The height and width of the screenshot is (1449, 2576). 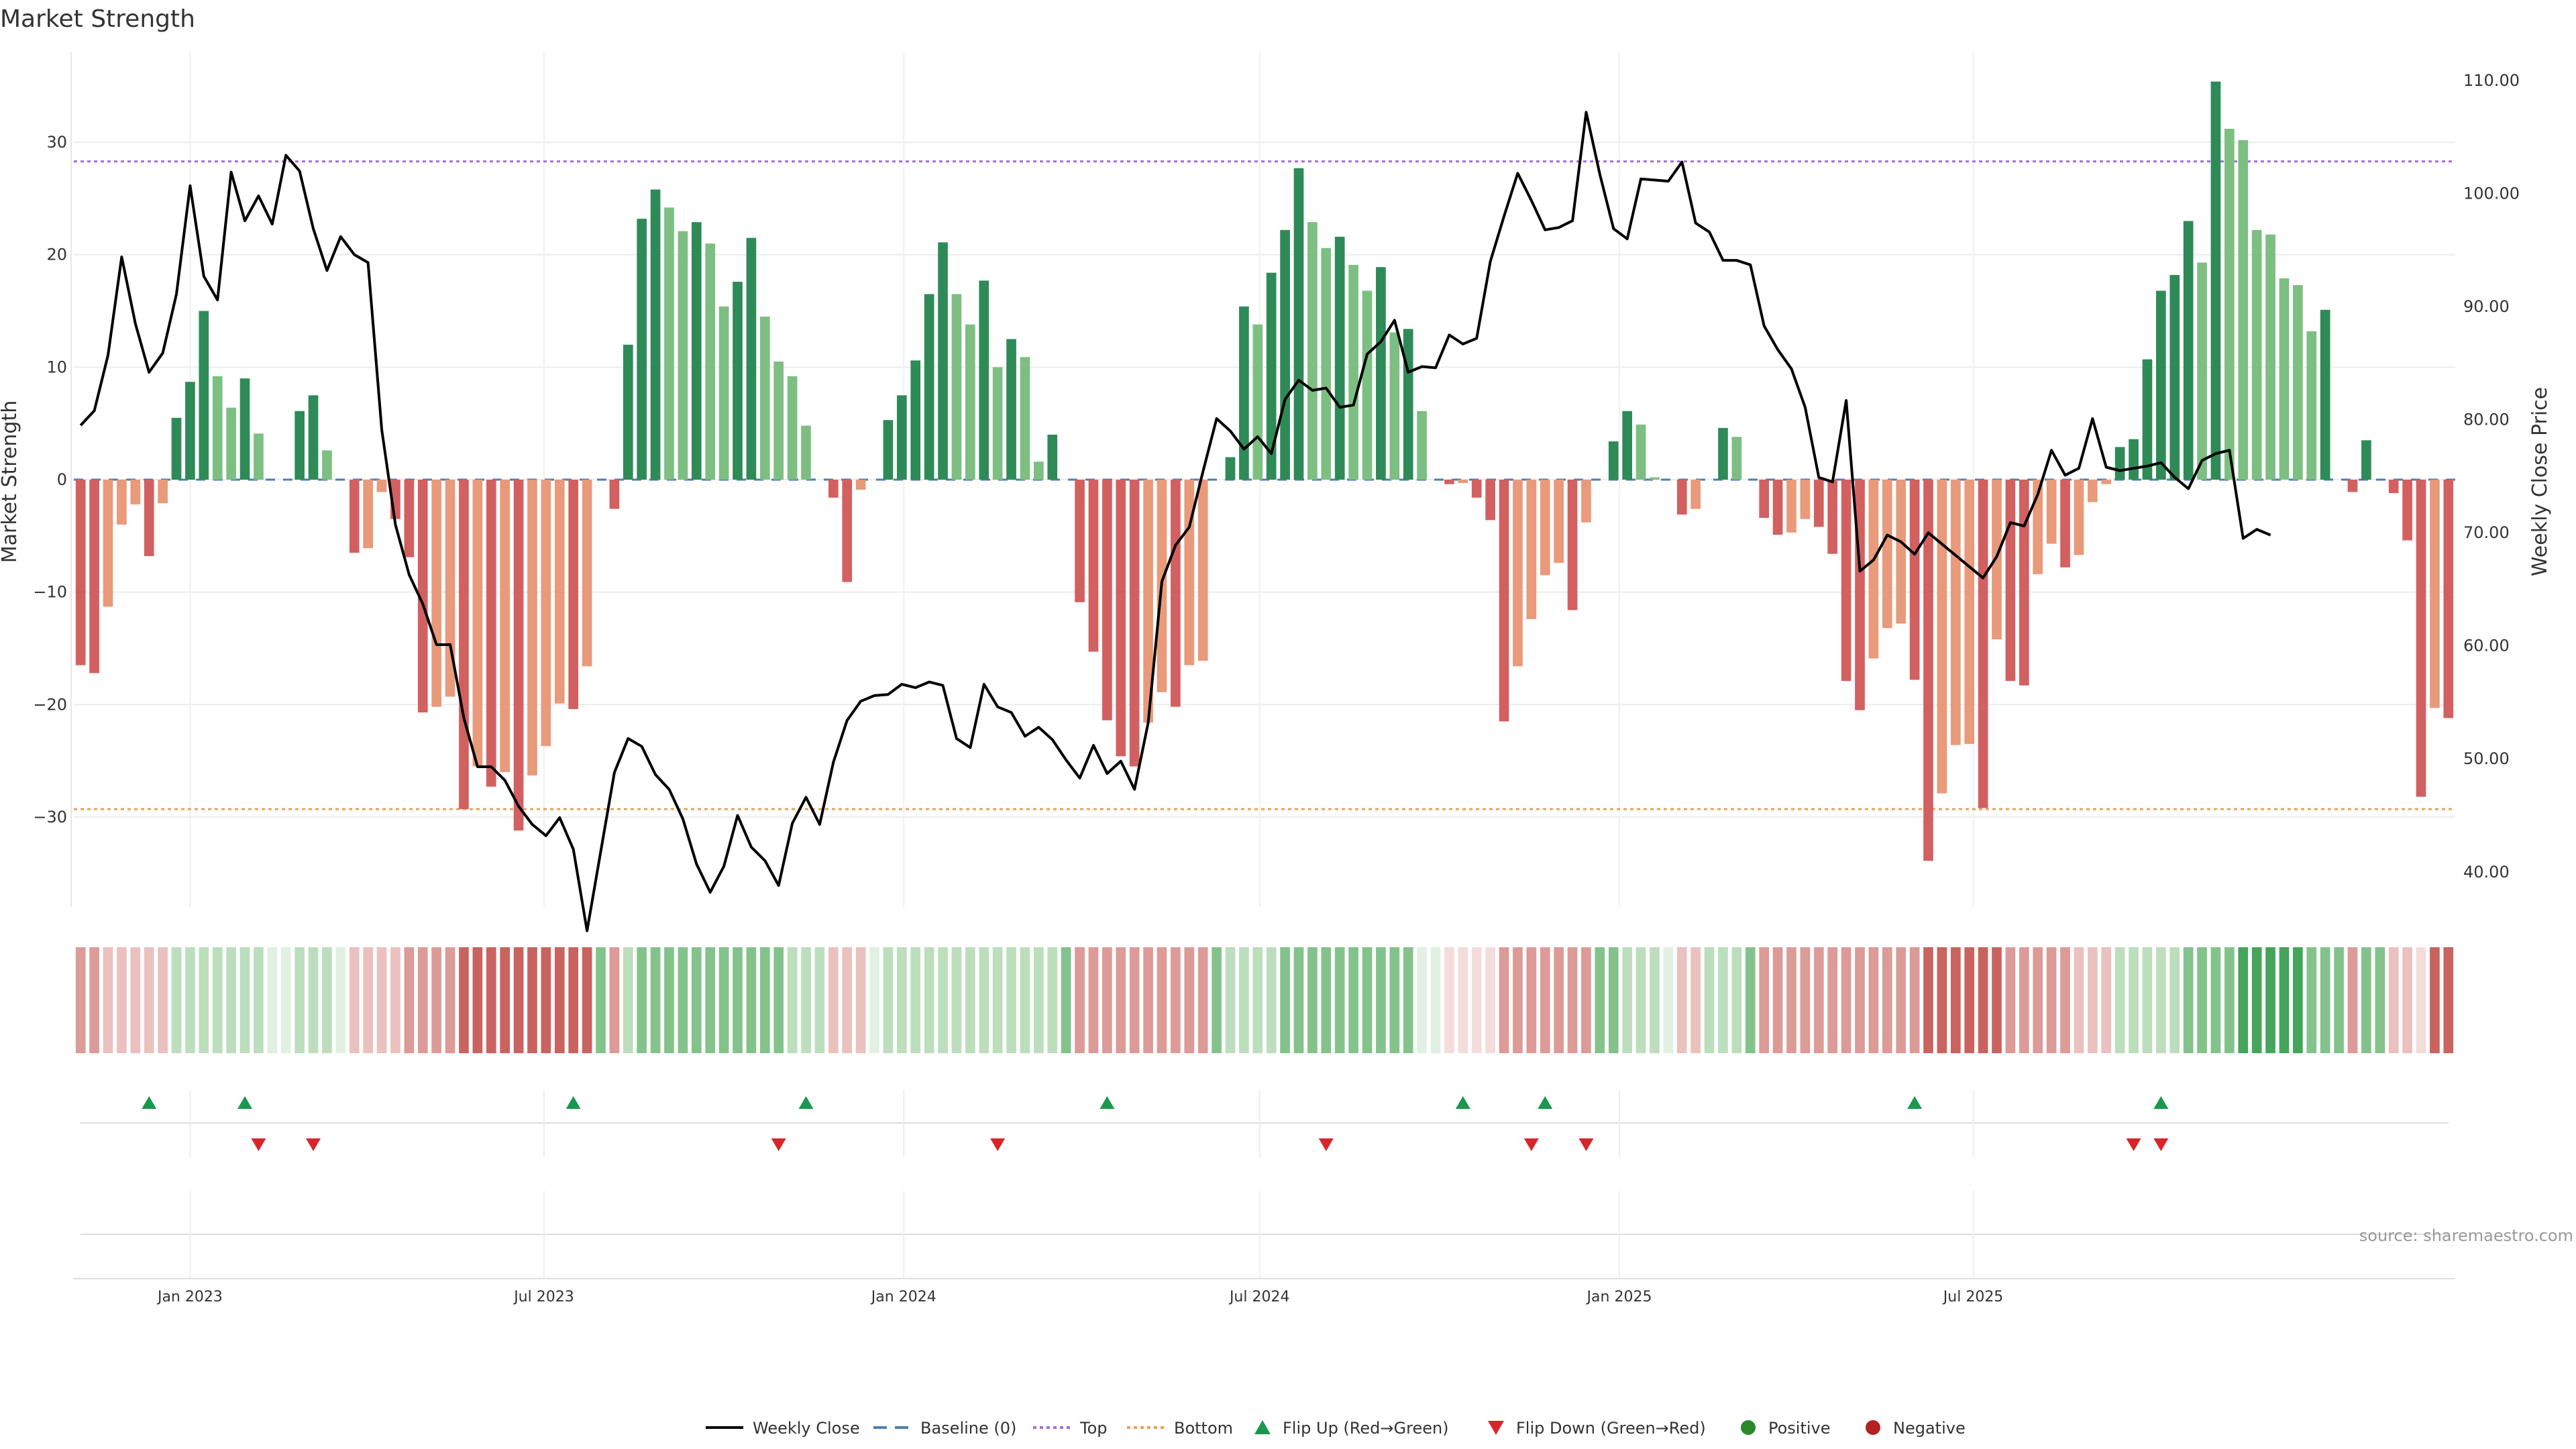 I want to click on y-left-tick-label: 30, so click(x=56, y=142).